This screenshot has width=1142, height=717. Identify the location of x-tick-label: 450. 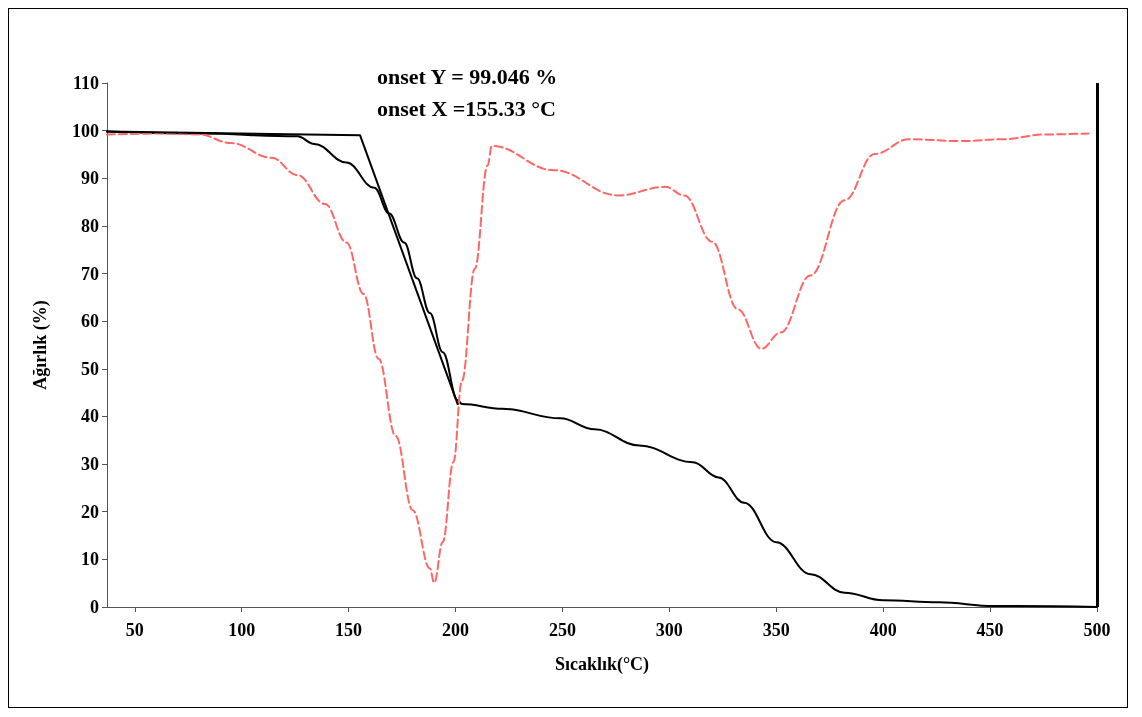
(990, 630).